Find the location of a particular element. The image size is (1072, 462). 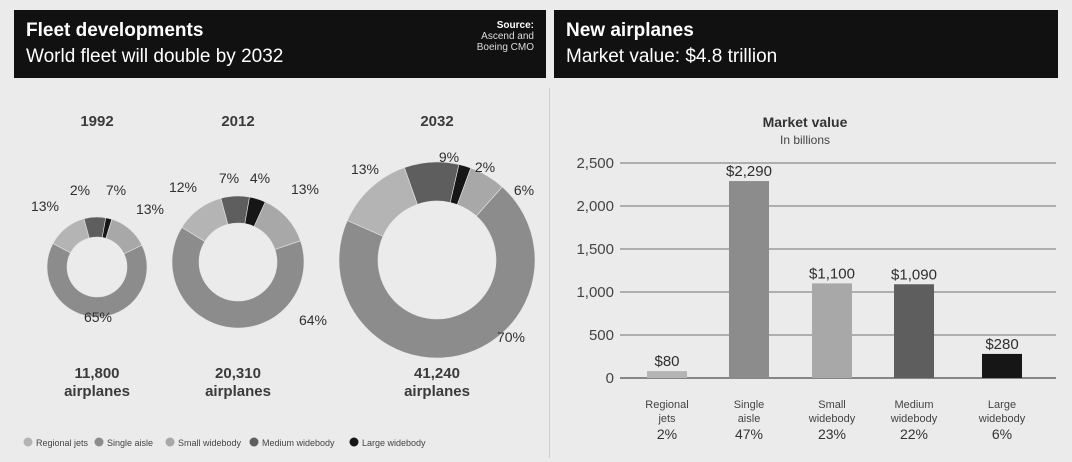

donut-2032-count: 41,240 is located at coordinates (437, 373).